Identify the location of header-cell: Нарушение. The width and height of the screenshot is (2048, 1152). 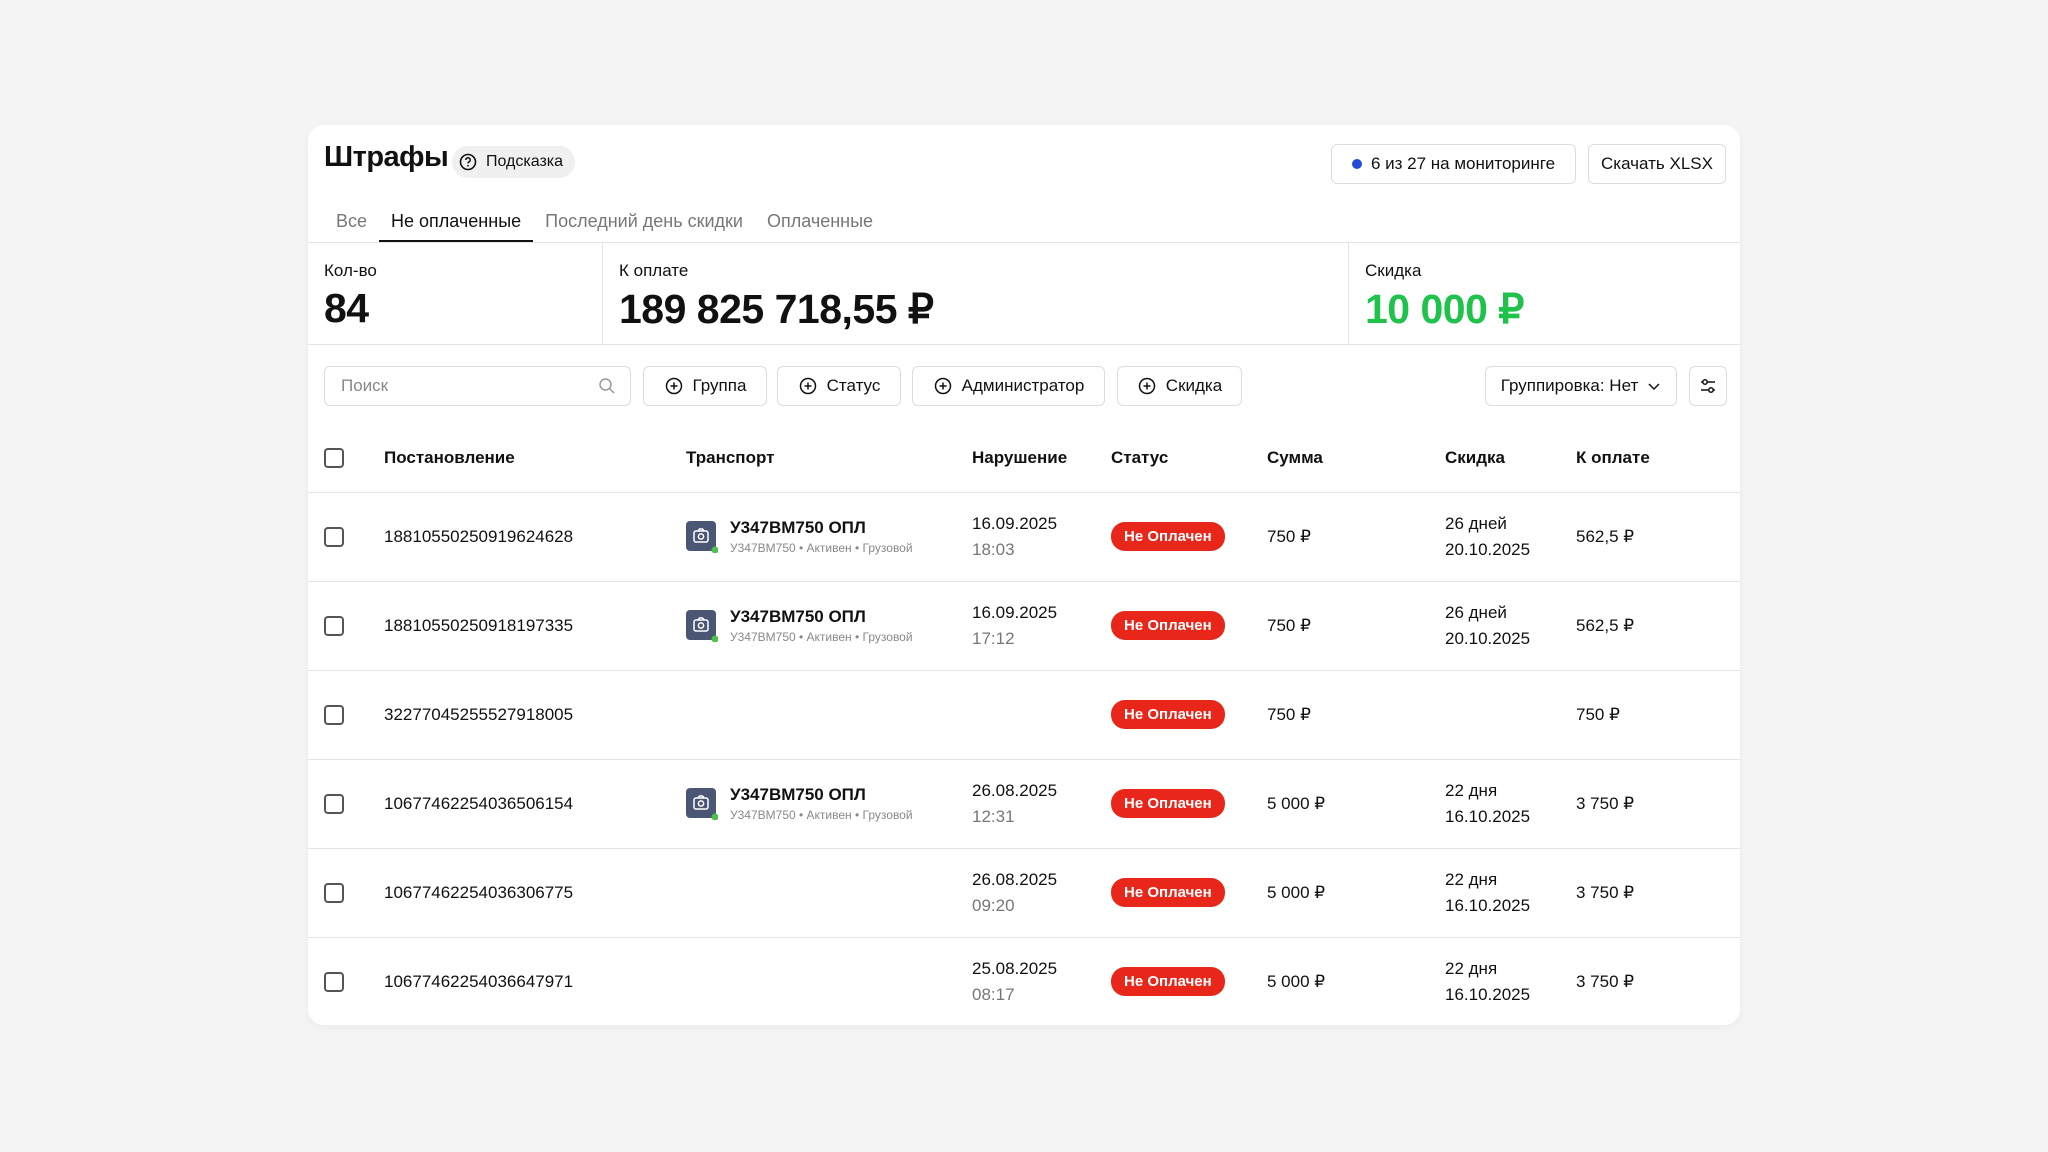
(1041, 459).